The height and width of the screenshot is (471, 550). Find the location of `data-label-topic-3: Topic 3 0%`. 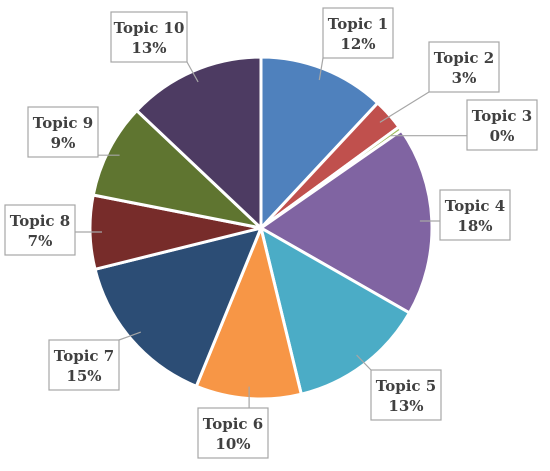

data-label-topic-3: Topic 3 0% is located at coordinates (502, 125).